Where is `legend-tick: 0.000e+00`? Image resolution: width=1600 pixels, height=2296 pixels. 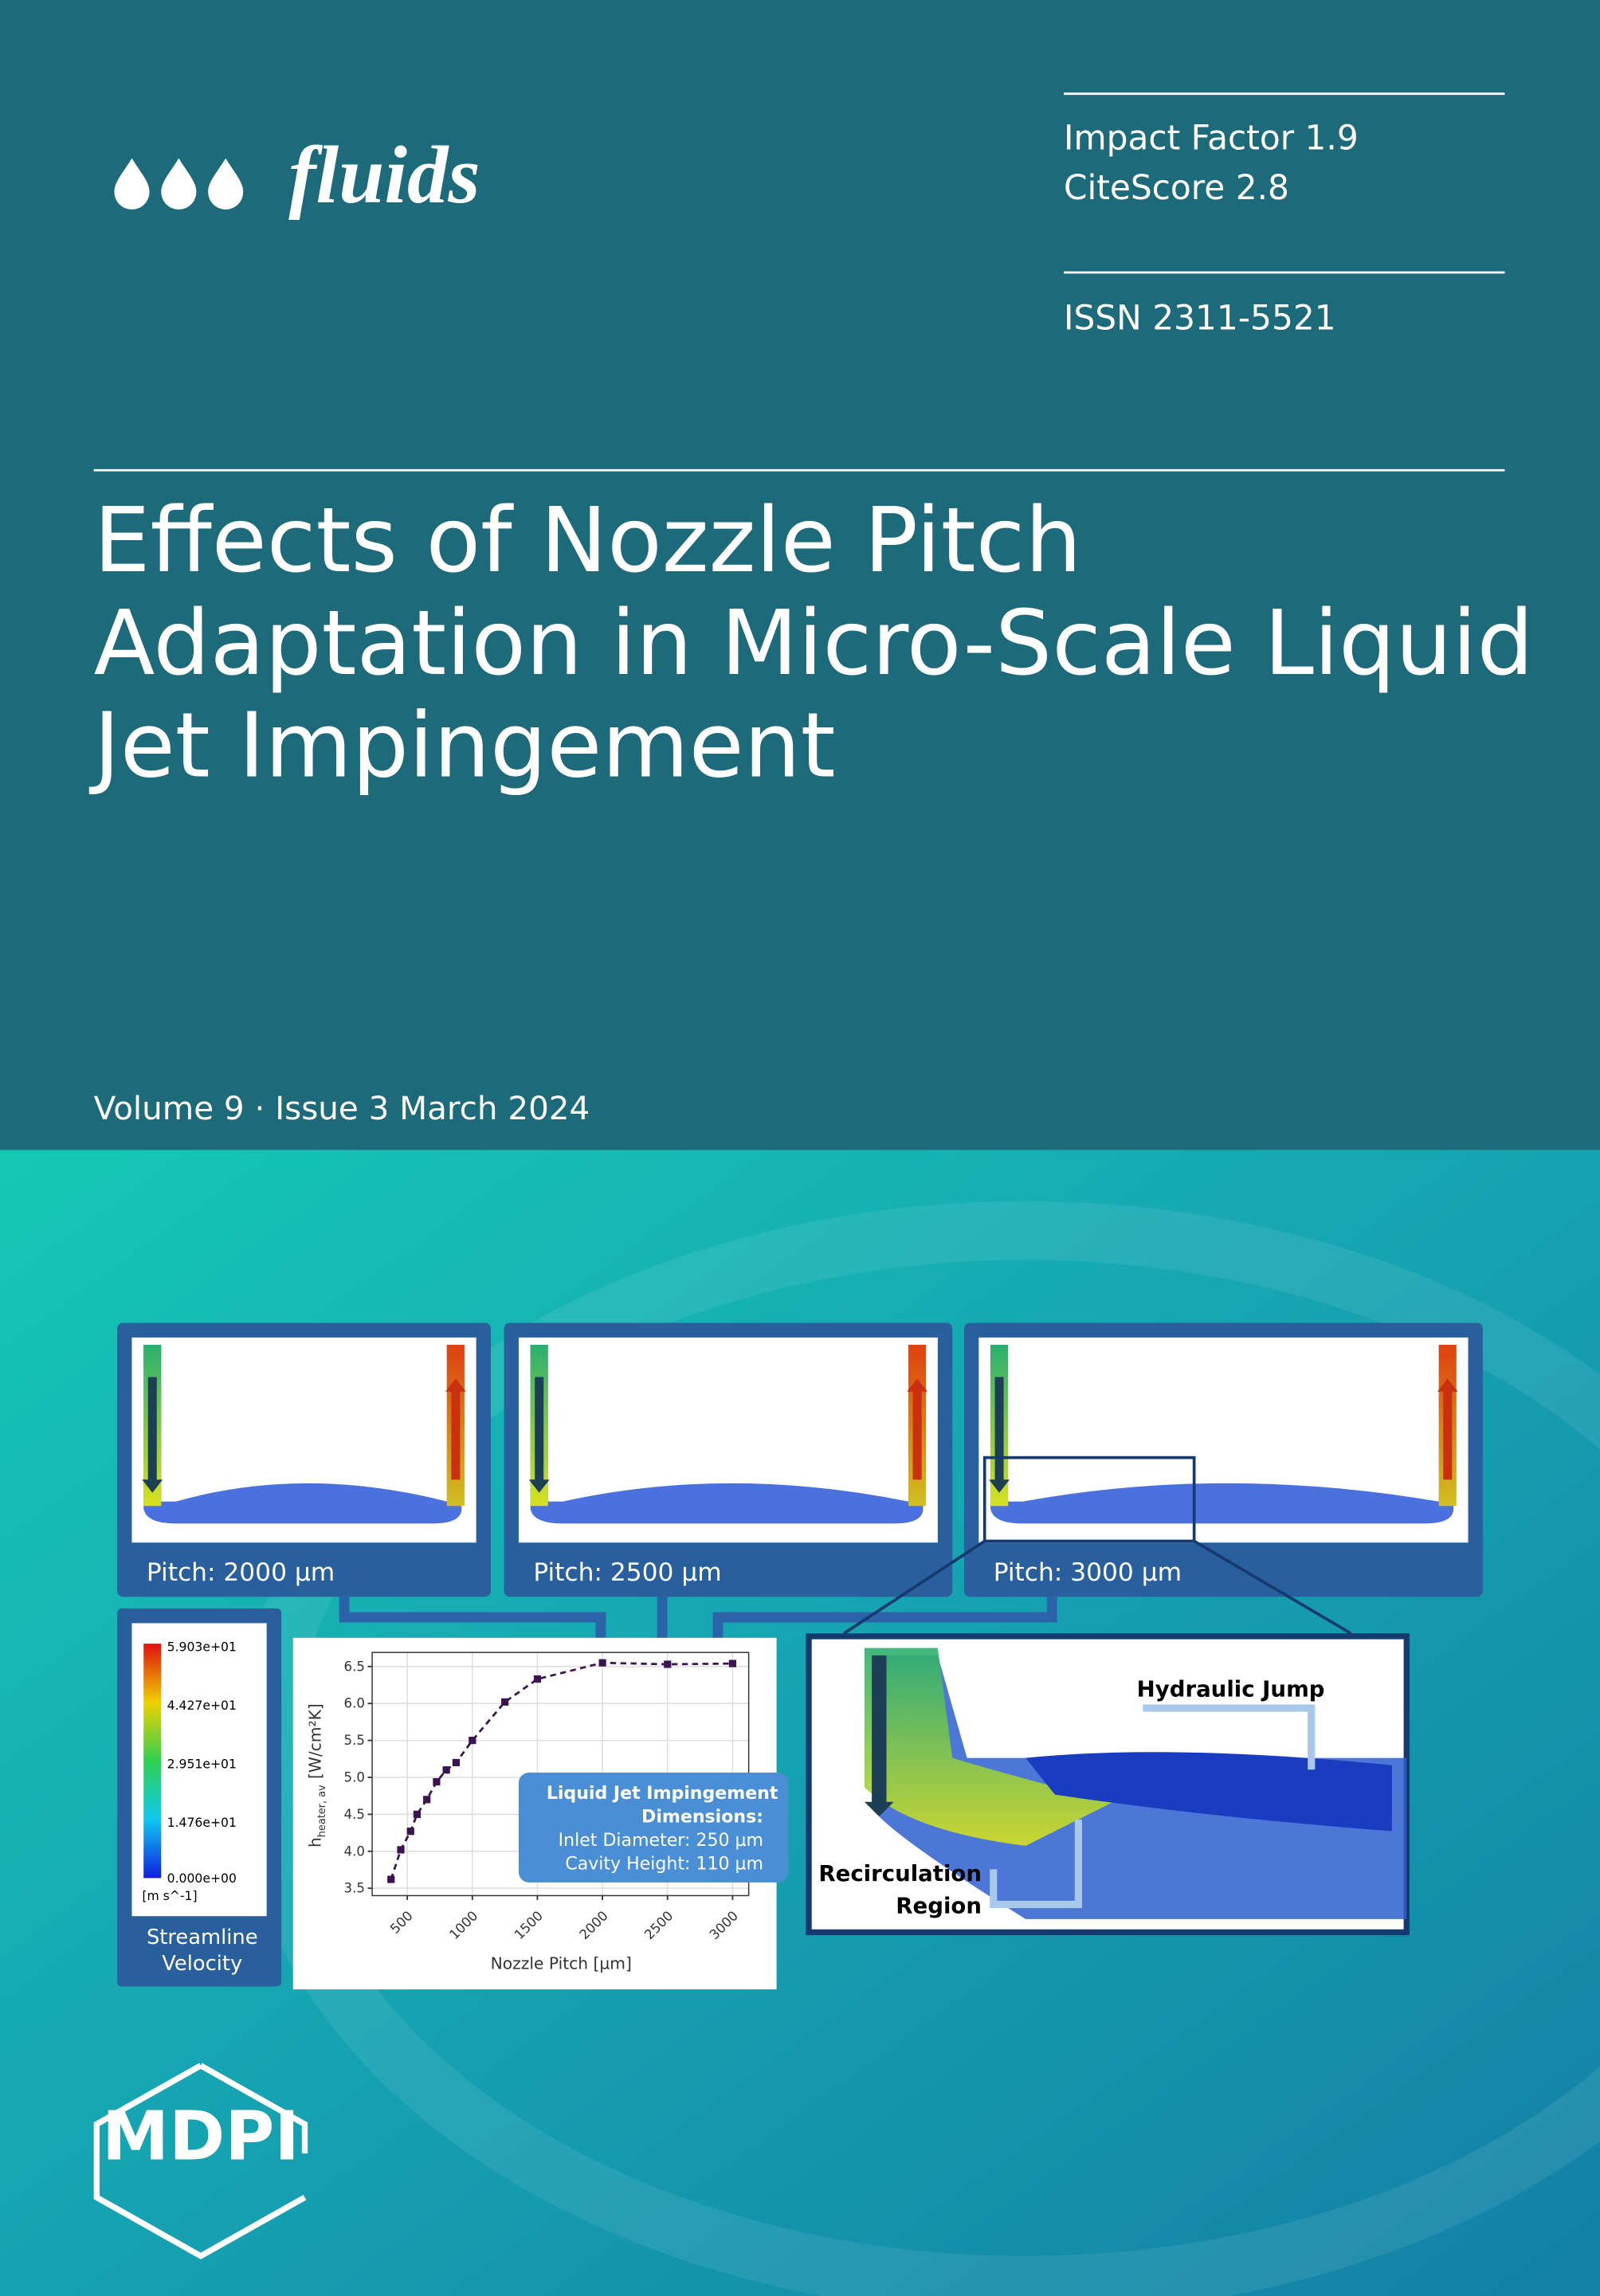
legend-tick: 0.000e+00 is located at coordinates (202, 1879).